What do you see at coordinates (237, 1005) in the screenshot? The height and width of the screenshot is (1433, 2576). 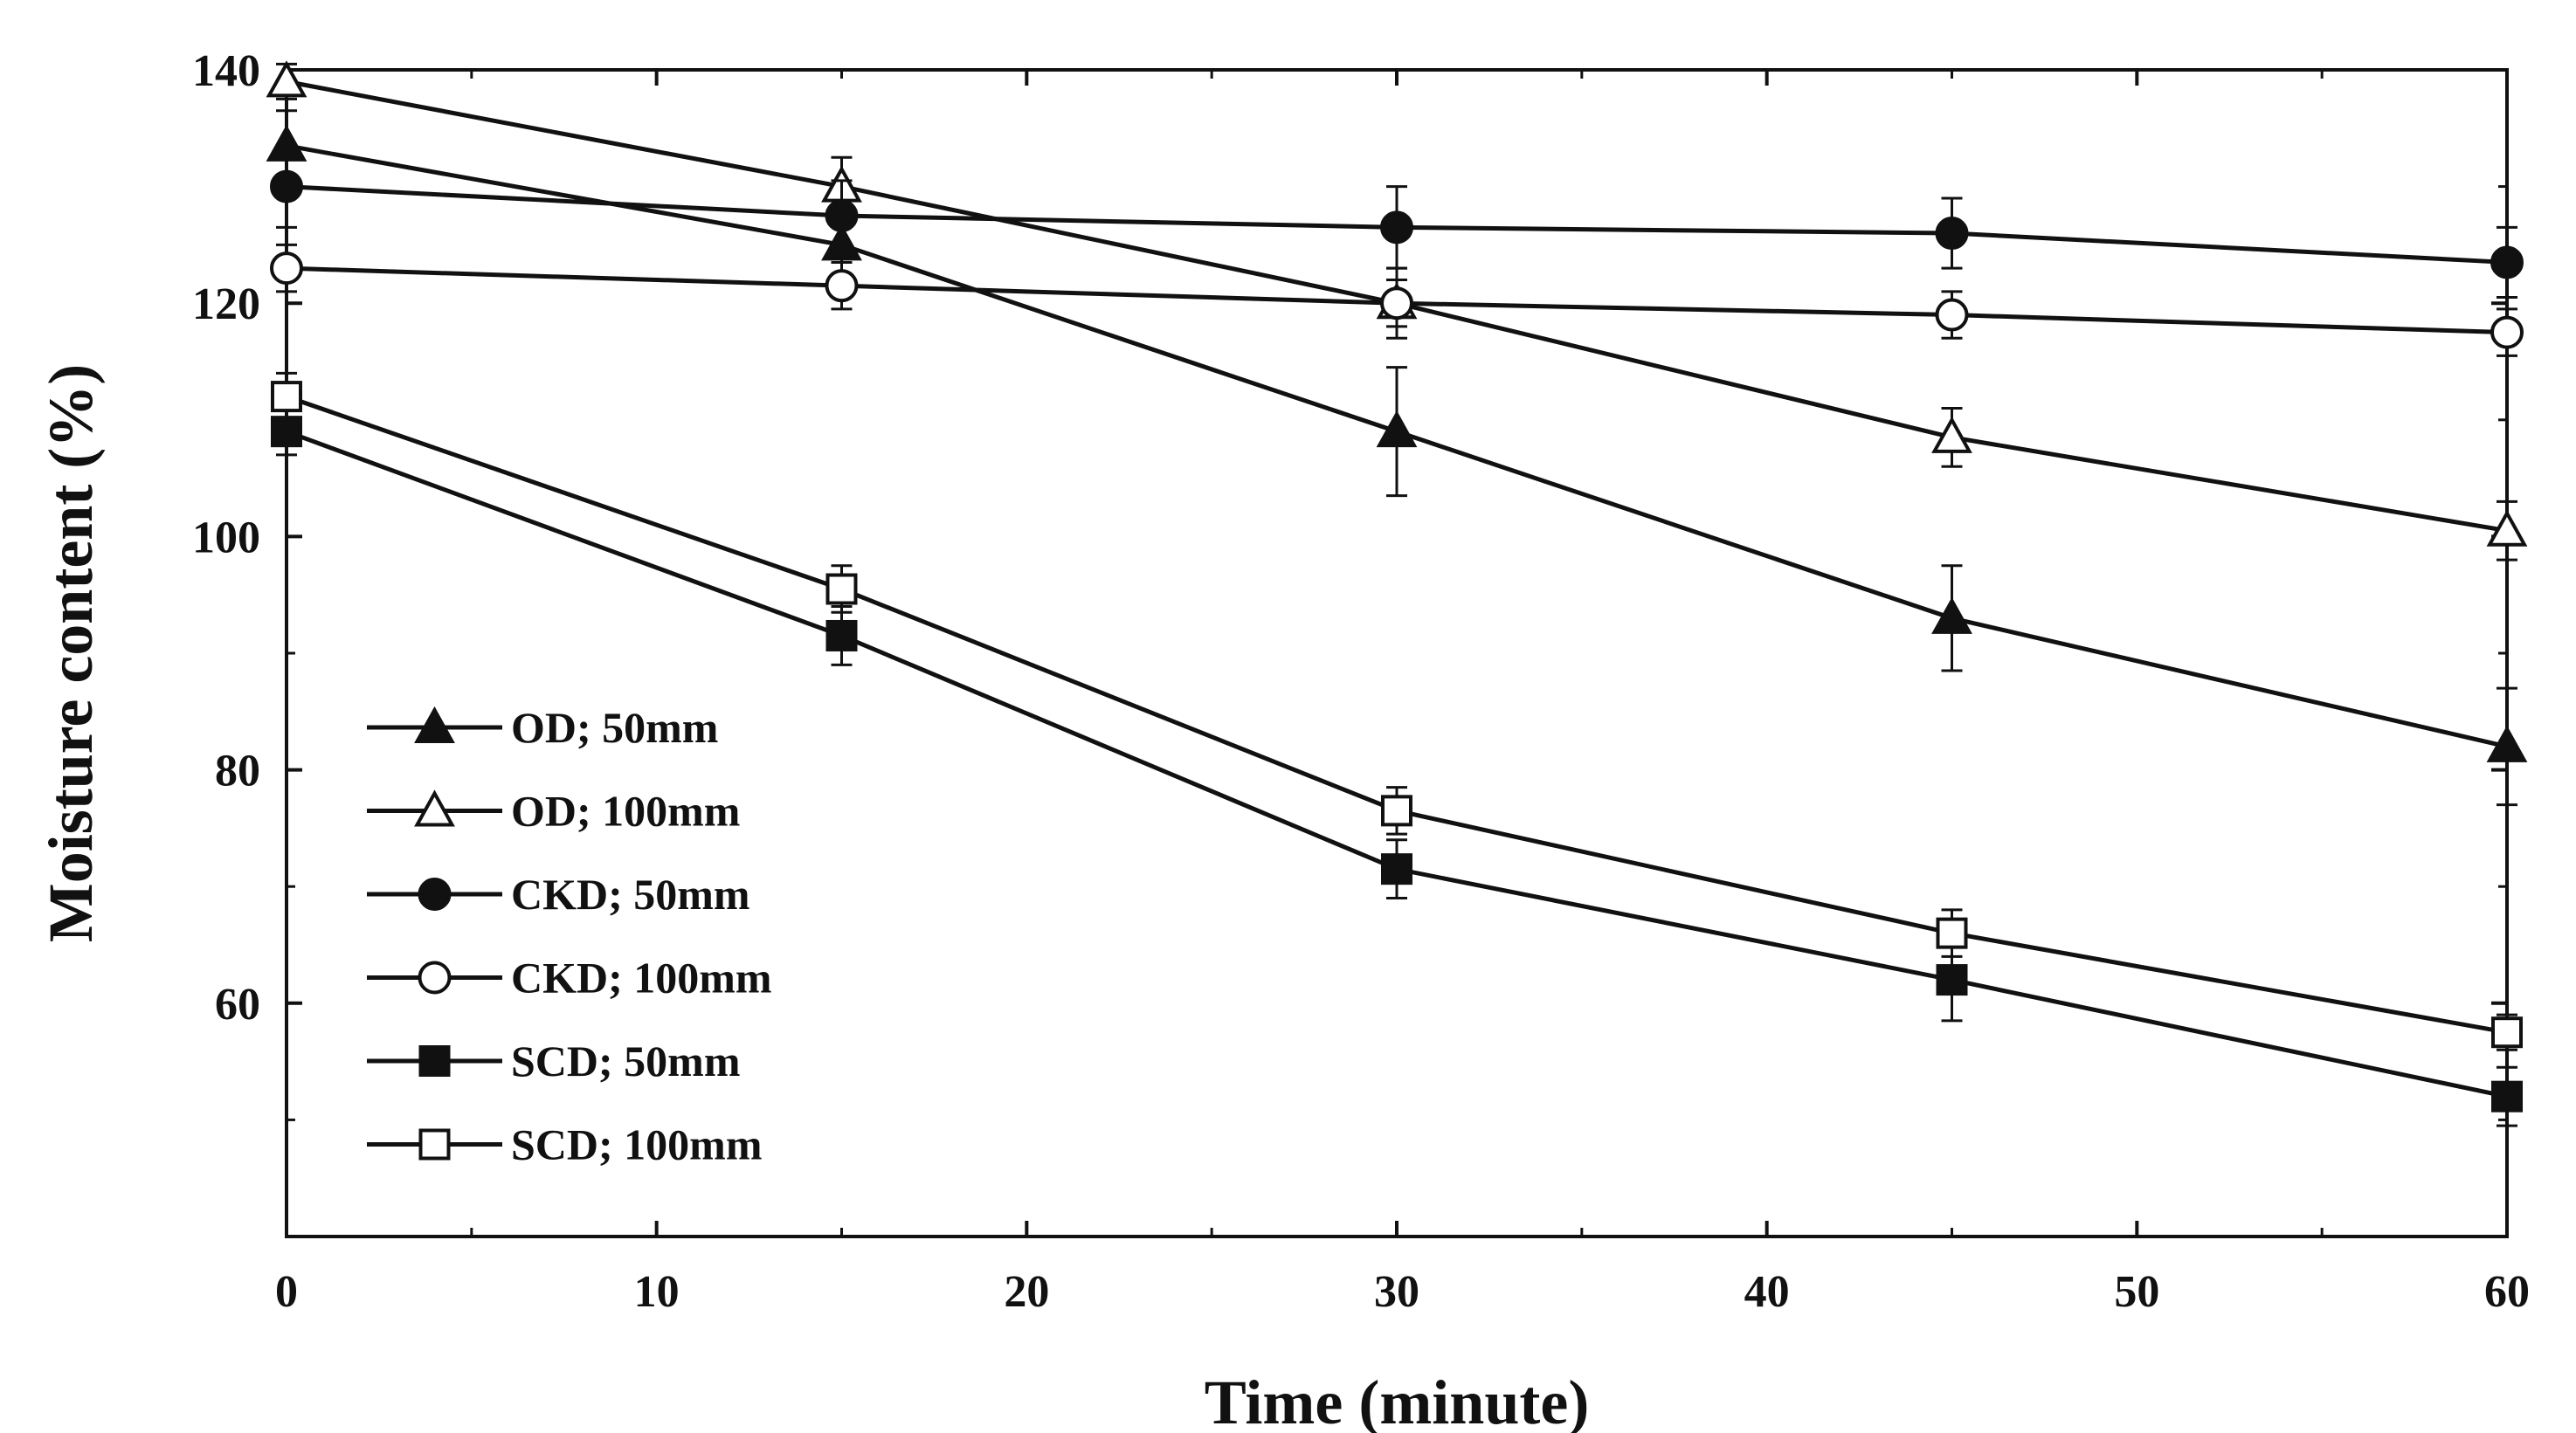 I see `y-tick-label: 60` at bounding box center [237, 1005].